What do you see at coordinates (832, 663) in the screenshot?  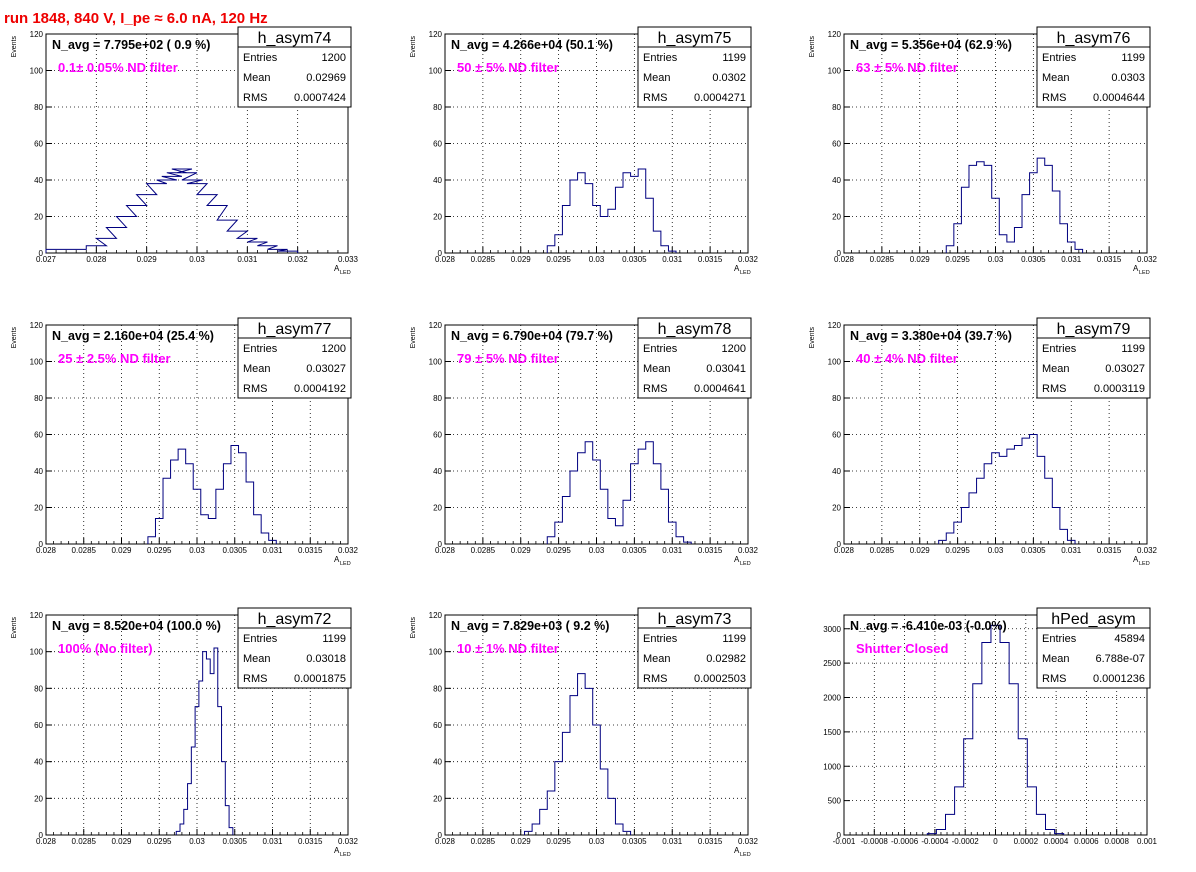 I see `y-tick-label: 2500` at bounding box center [832, 663].